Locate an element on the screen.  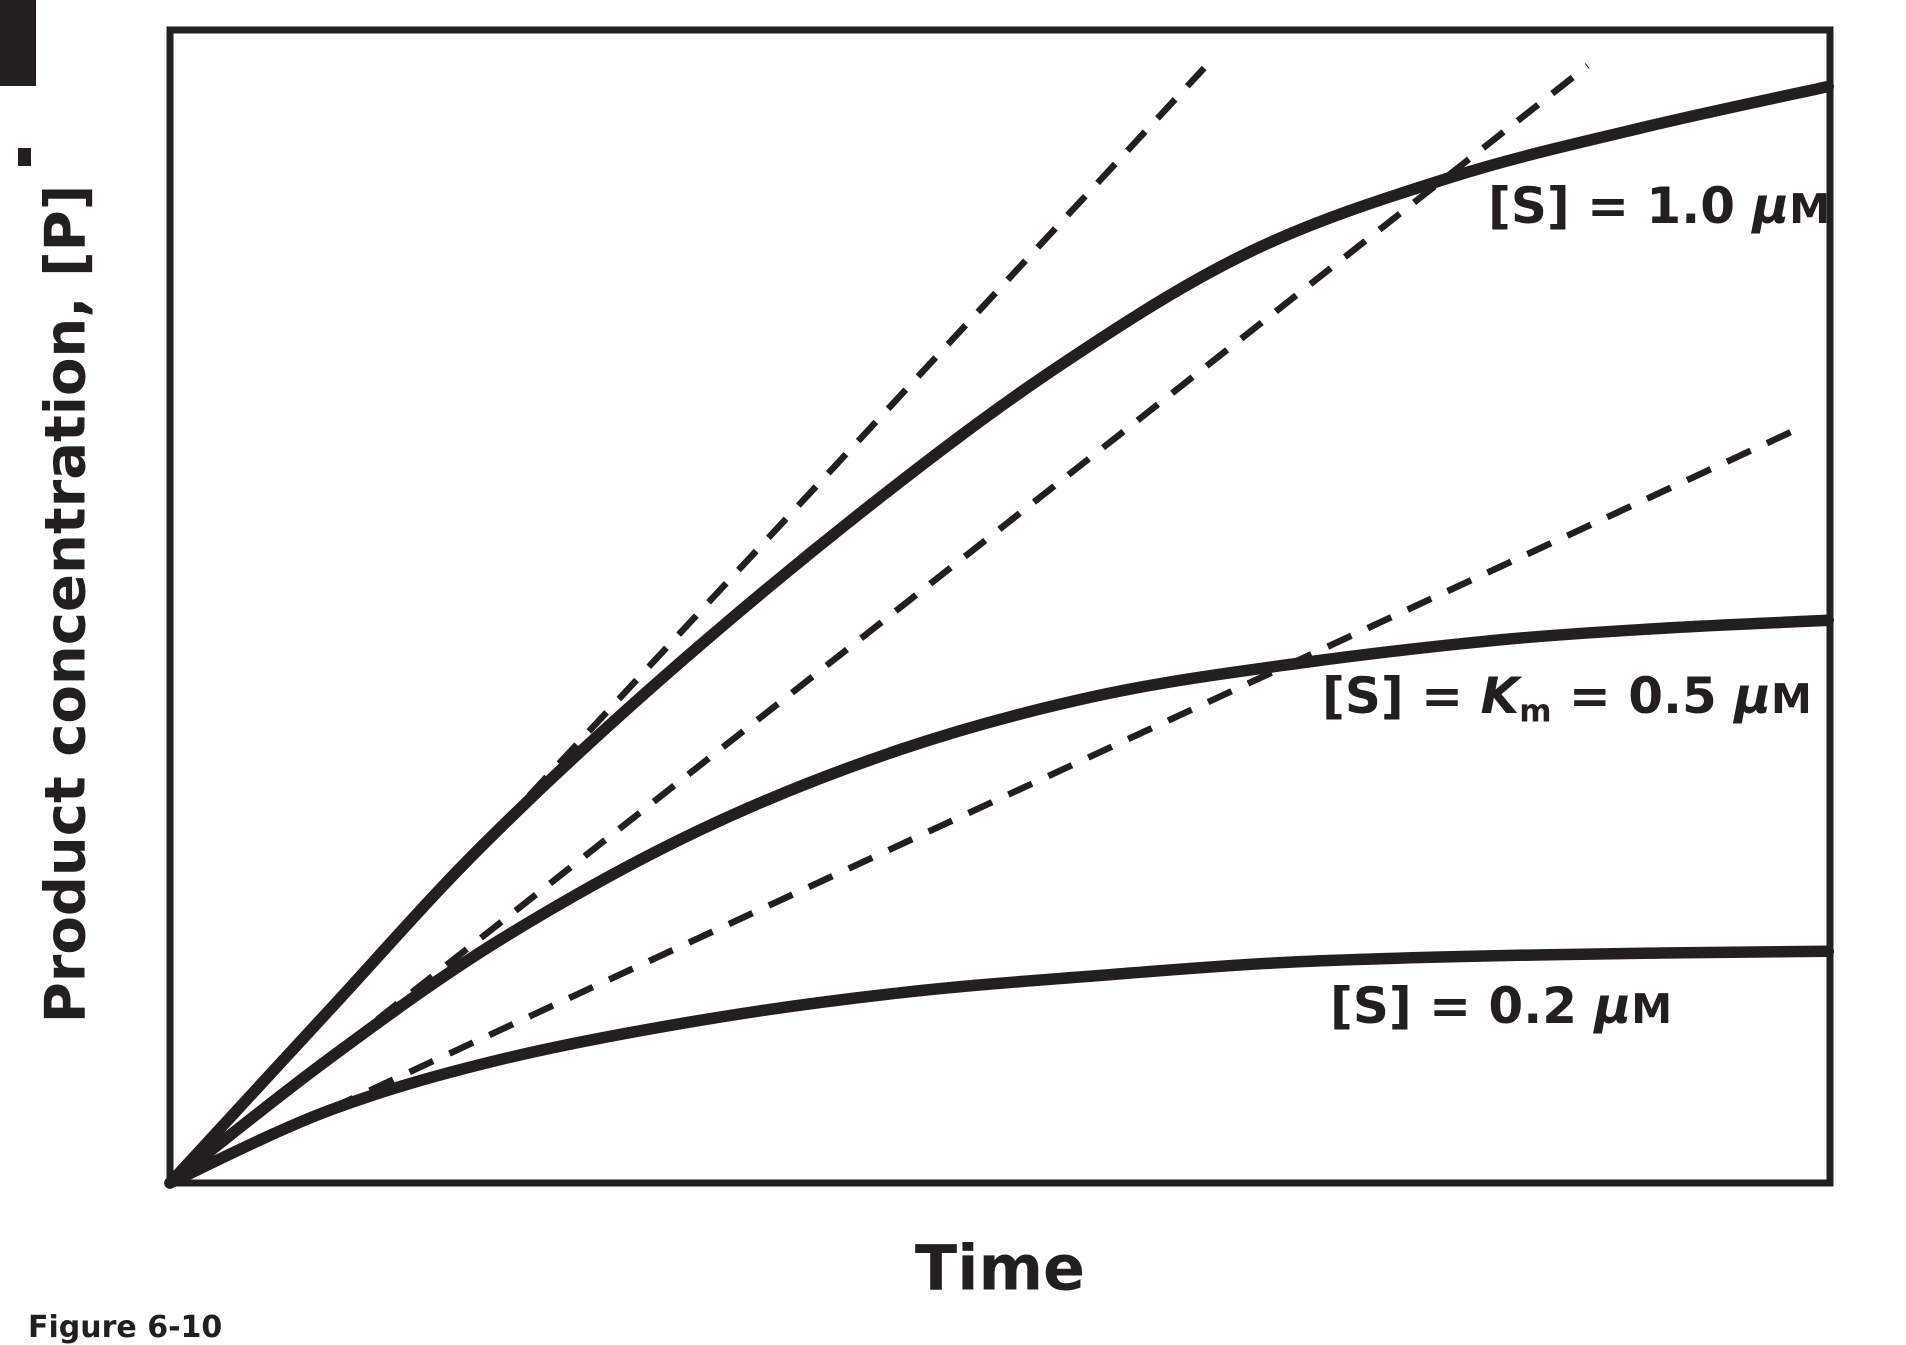
y-axis-title: Product concentration, [P] is located at coordinates (66, 604).